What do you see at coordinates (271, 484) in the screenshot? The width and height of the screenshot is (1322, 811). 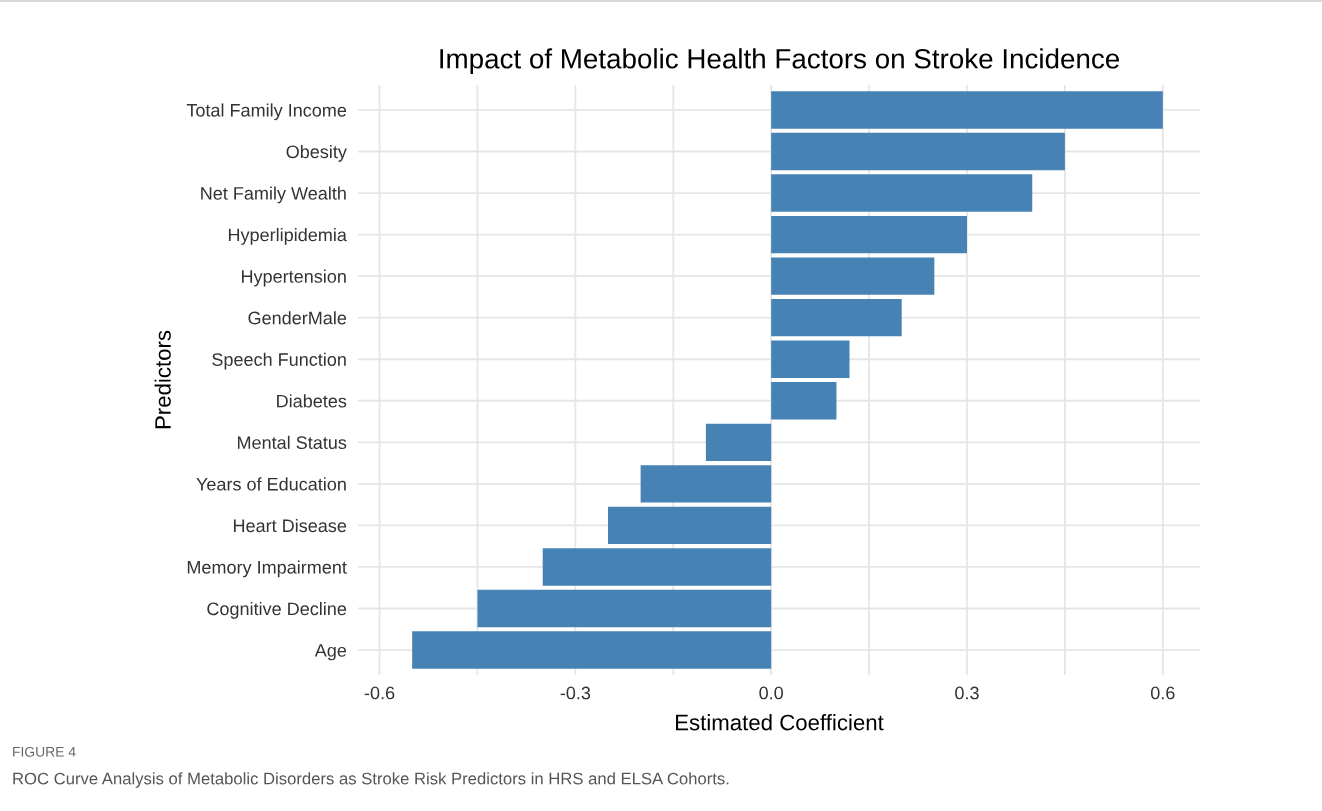 I see `y-tick-label: Years of Education` at bounding box center [271, 484].